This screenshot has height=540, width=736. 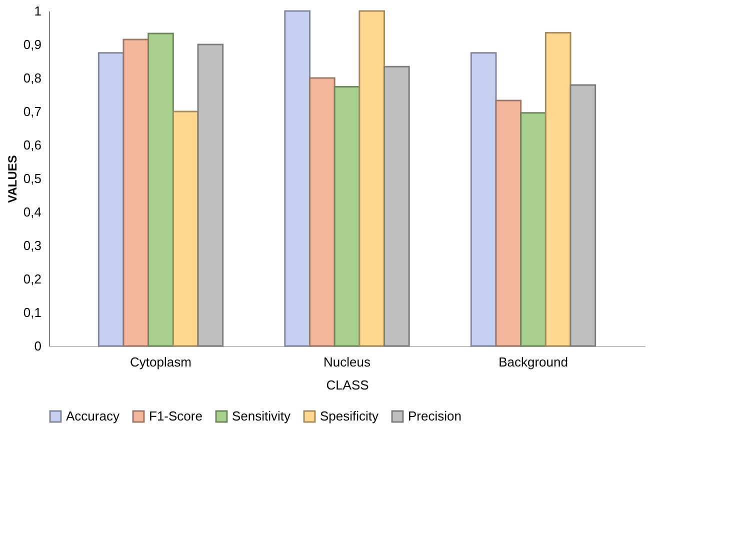 What do you see at coordinates (347, 362) in the screenshot?
I see `x-tick-label: Nucleus` at bounding box center [347, 362].